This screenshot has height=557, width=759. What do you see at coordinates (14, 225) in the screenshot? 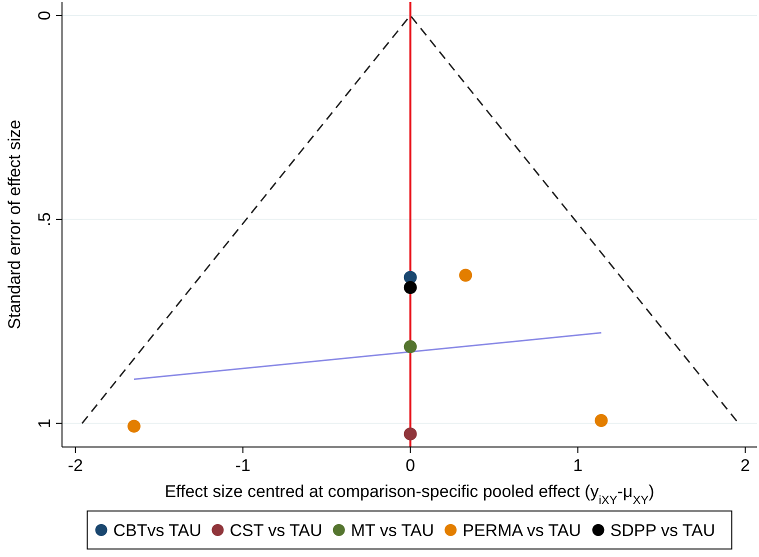
I see `y-axis-title: Standard error of effect size` at bounding box center [14, 225].